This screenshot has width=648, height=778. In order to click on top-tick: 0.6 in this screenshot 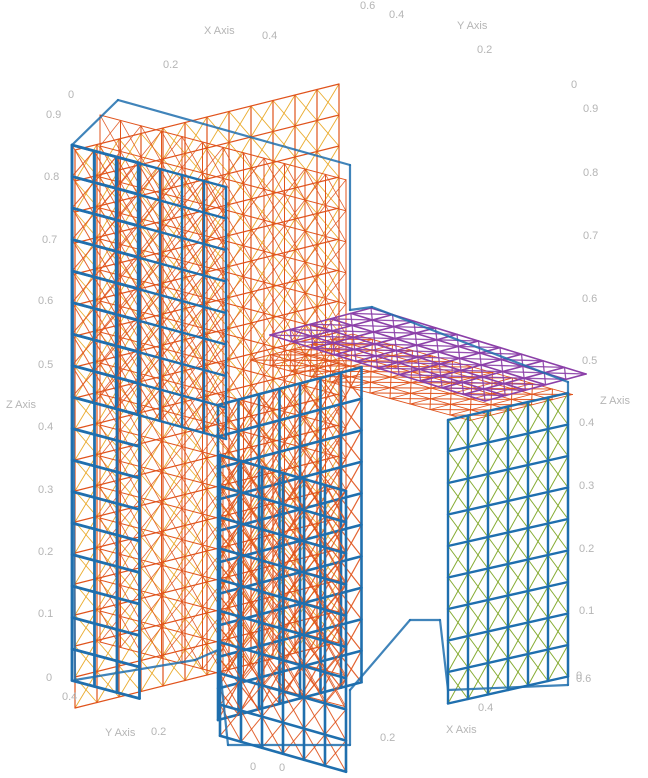, I will do `click(368, 6)`.